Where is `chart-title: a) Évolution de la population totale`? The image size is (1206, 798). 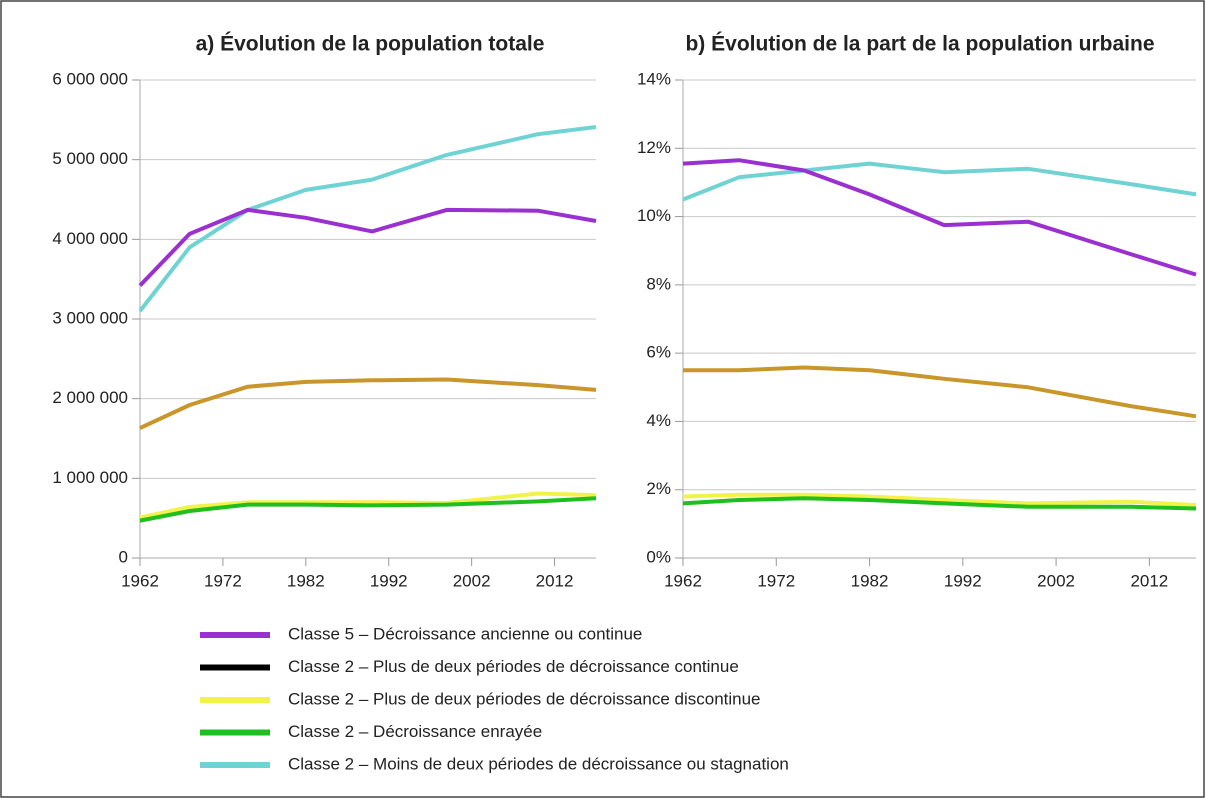
chart-title: a) Évolution de la population totale is located at coordinates (370, 44).